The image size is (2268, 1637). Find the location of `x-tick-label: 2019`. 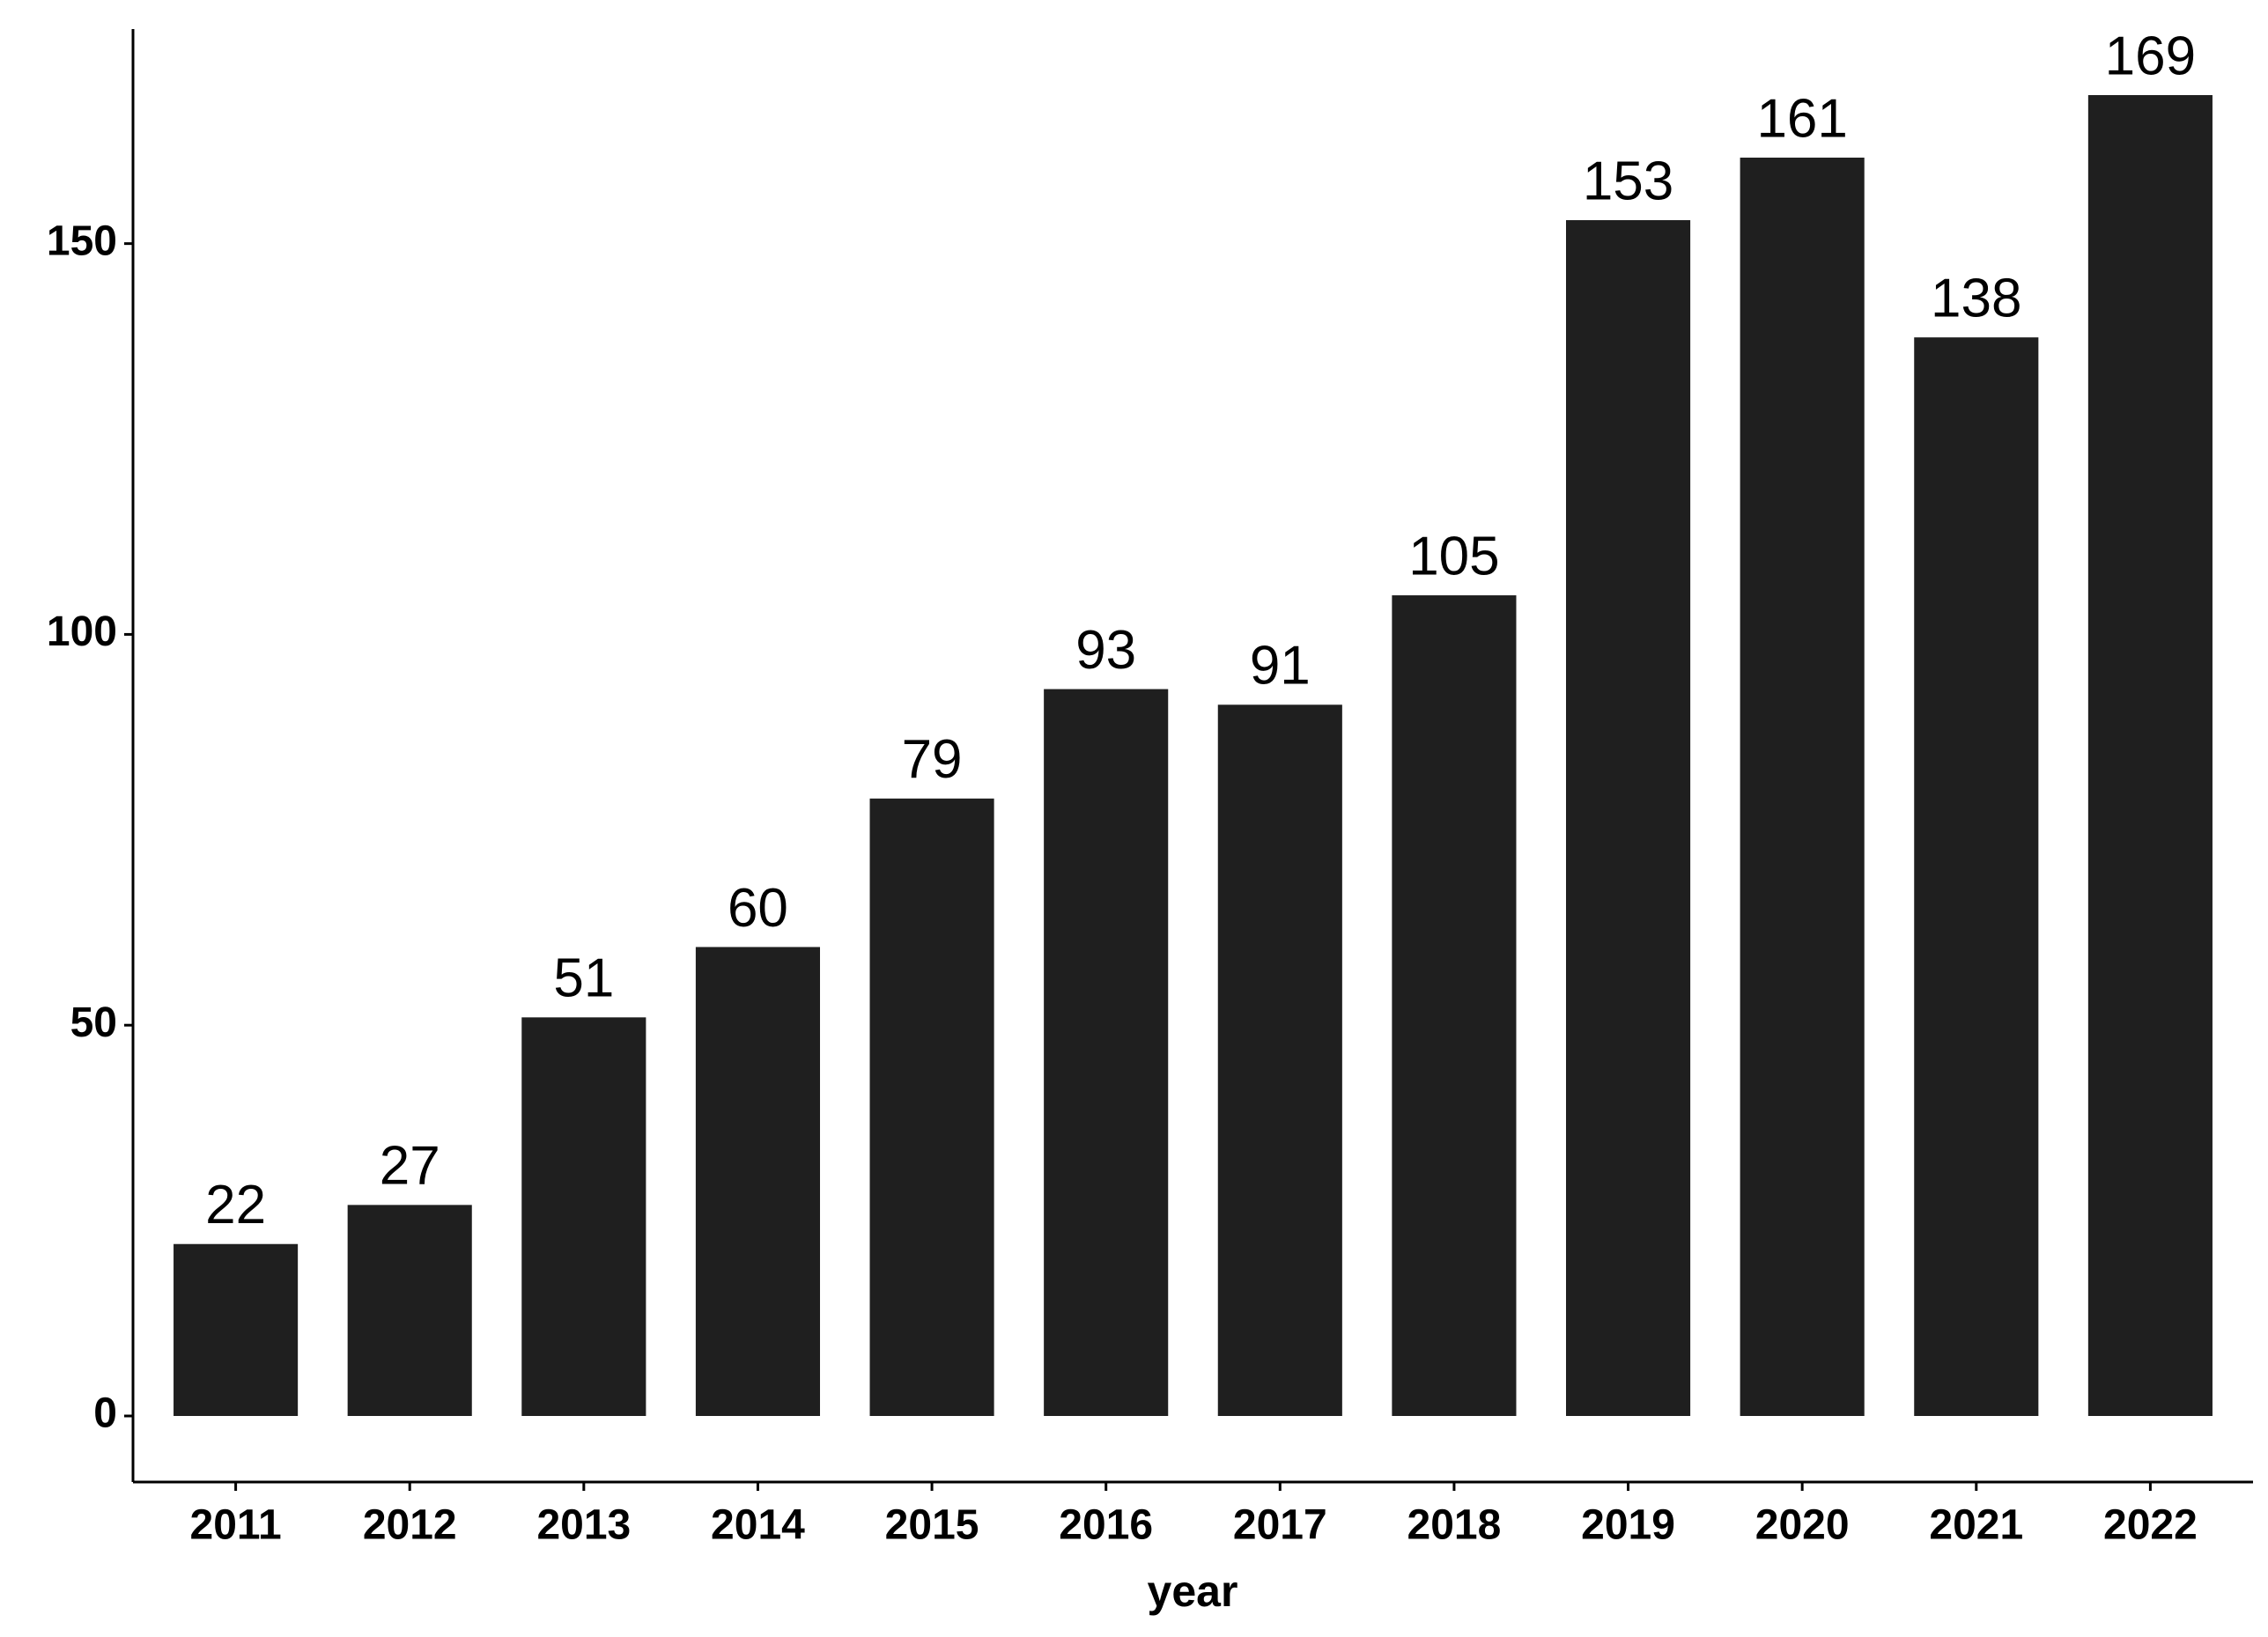

x-tick-label: 2019 is located at coordinates (1628, 1526).